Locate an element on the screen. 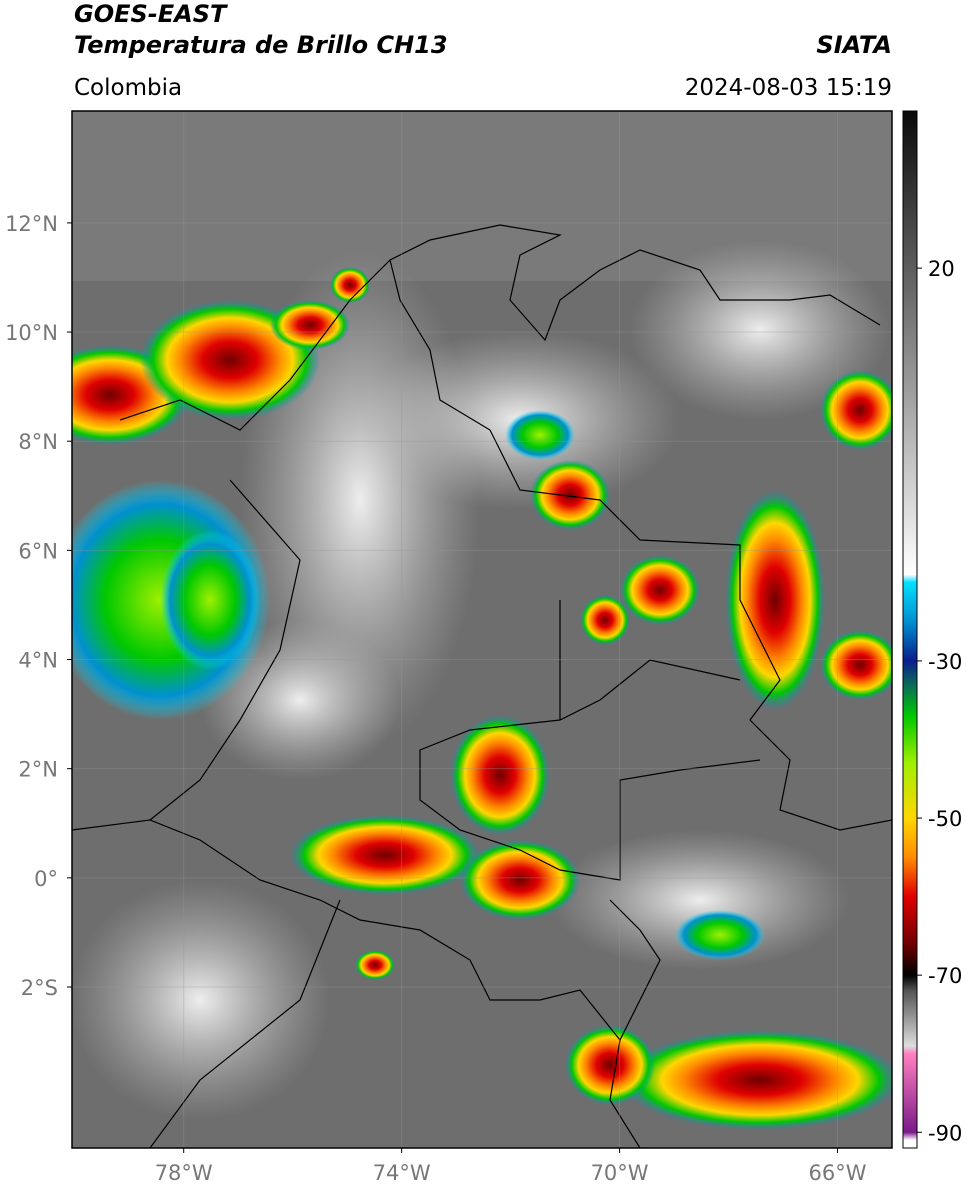 The width and height of the screenshot is (966, 1190). y-tick-label: 0° is located at coordinates (46, 879).